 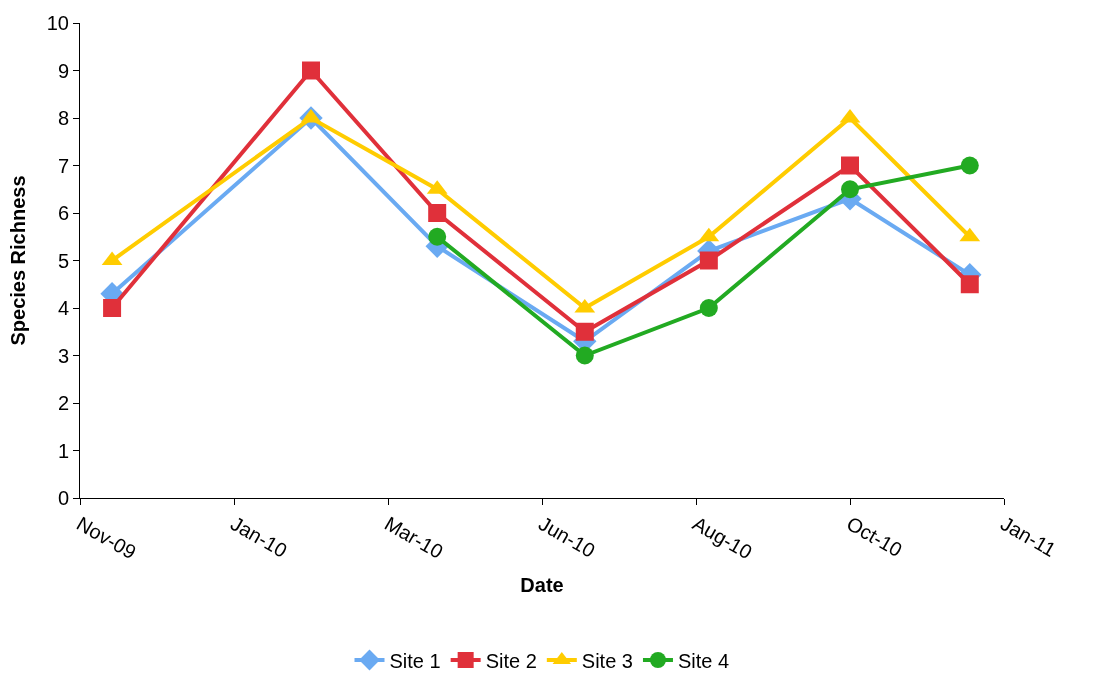 I want to click on y-tick-label: 8, so click(x=63, y=118).